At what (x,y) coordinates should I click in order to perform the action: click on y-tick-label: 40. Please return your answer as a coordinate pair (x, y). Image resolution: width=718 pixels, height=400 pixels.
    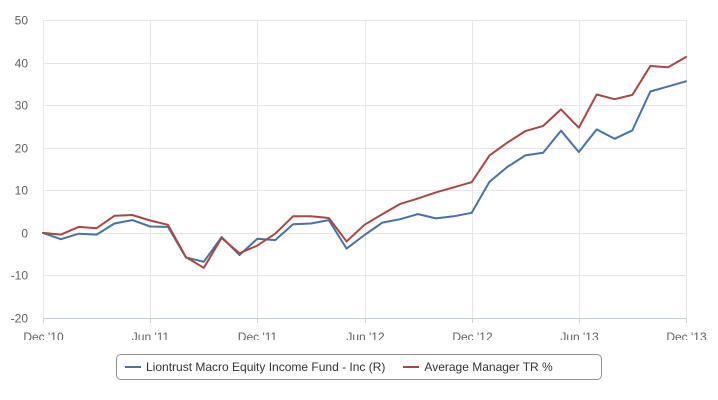
    Looking at the image, I should click on (22, 64).